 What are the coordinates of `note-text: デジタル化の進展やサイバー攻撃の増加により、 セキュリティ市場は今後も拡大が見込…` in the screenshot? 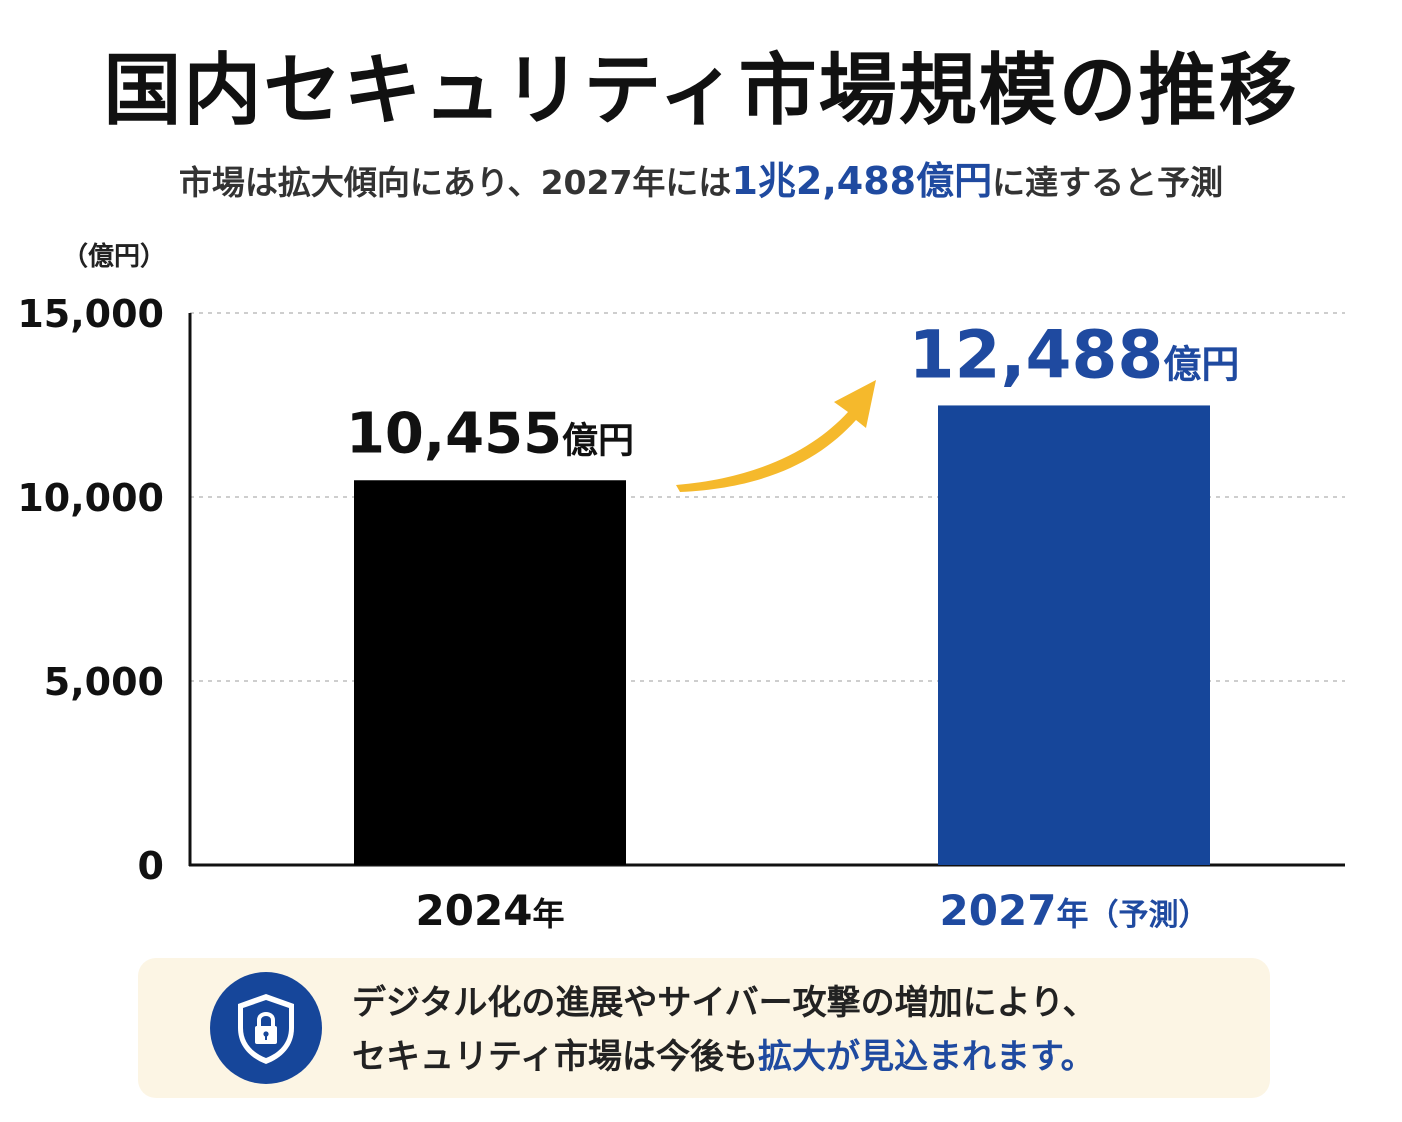 It's located at (802, 1030).